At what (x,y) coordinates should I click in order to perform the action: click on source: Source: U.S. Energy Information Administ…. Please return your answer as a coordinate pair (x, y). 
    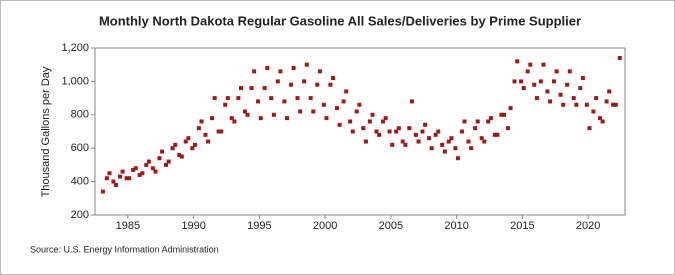
    Looking at the image, I should click on (124, 249).